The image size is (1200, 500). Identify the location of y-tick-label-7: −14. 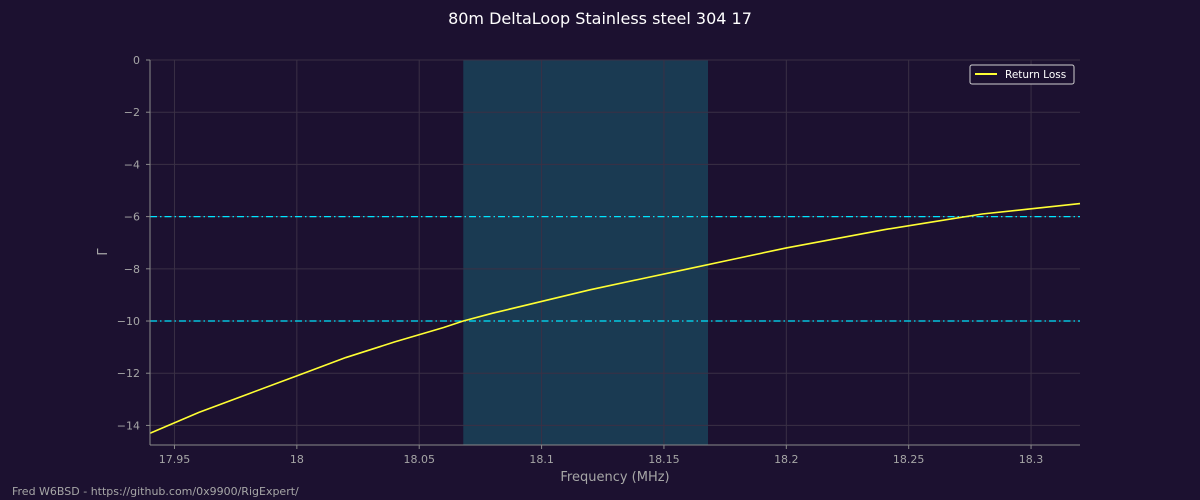
(128, 425).